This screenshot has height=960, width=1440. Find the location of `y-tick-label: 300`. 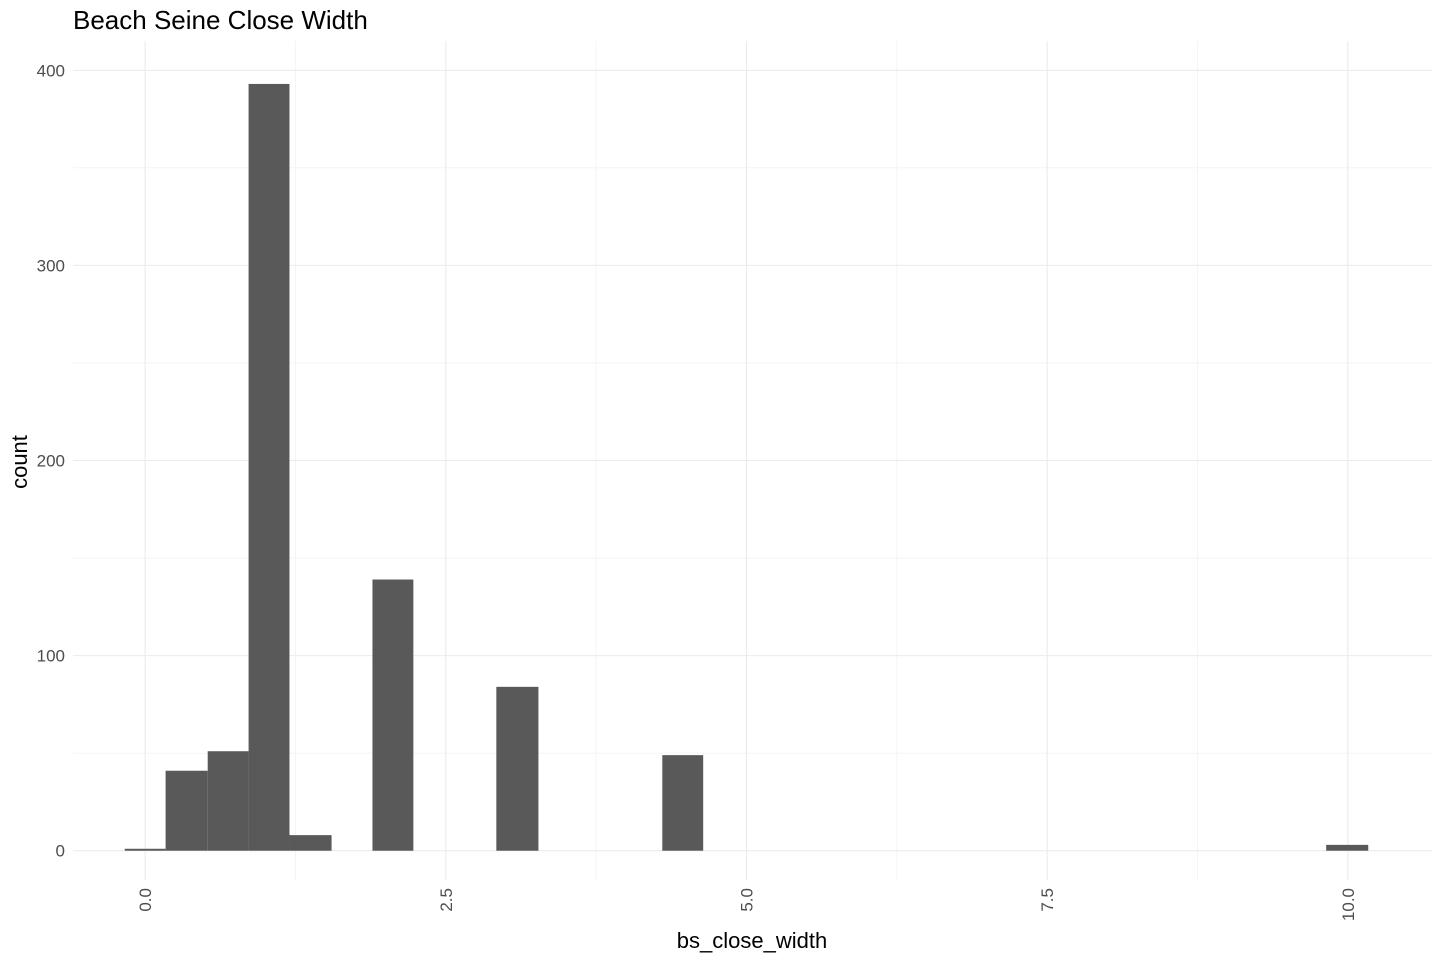

y-tick-label: 300 is located at coordinates (51, 265).